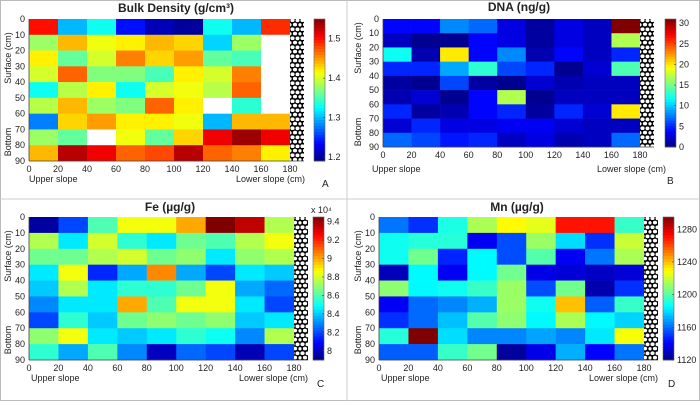 This screenshot has width=700, height=406. I want to click on x-tick-label: 60, so click(469, 155).